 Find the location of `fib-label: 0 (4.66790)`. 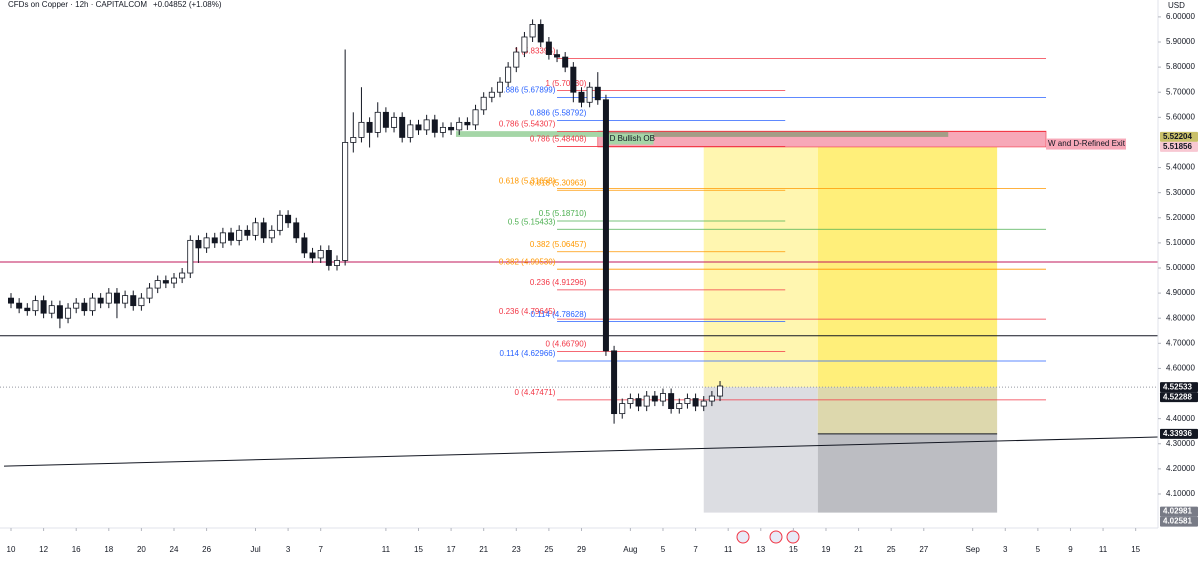

fib-label: 0 (4.66790) is located at coordinates (565, 343).